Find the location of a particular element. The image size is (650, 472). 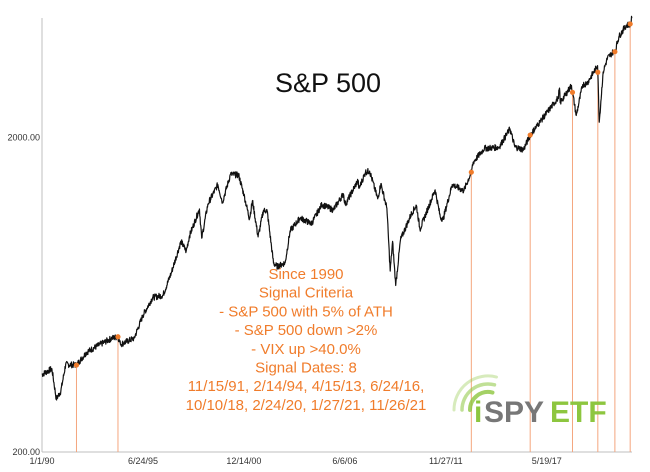

y-tick-label: 200.00 is located at coordinates (26, 452).